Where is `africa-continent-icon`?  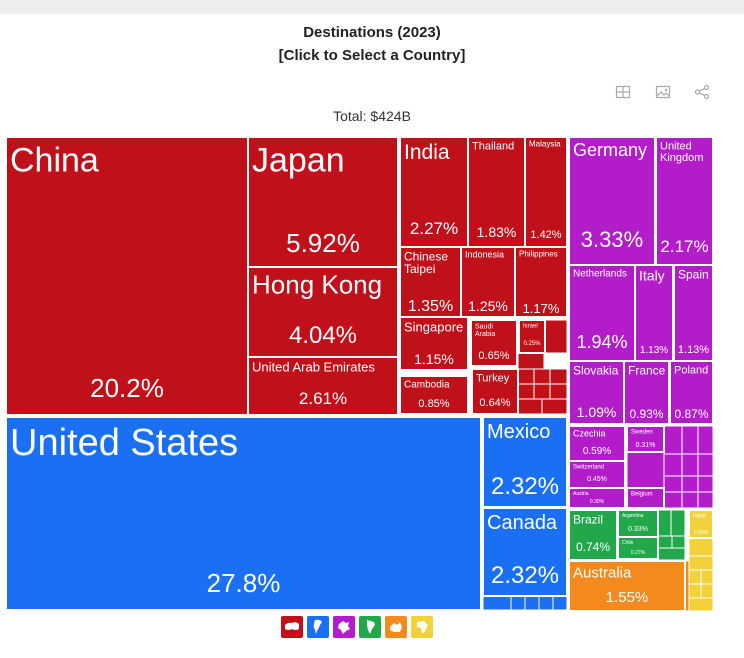 africa-continent-icon is located at coordinates (422, 627).